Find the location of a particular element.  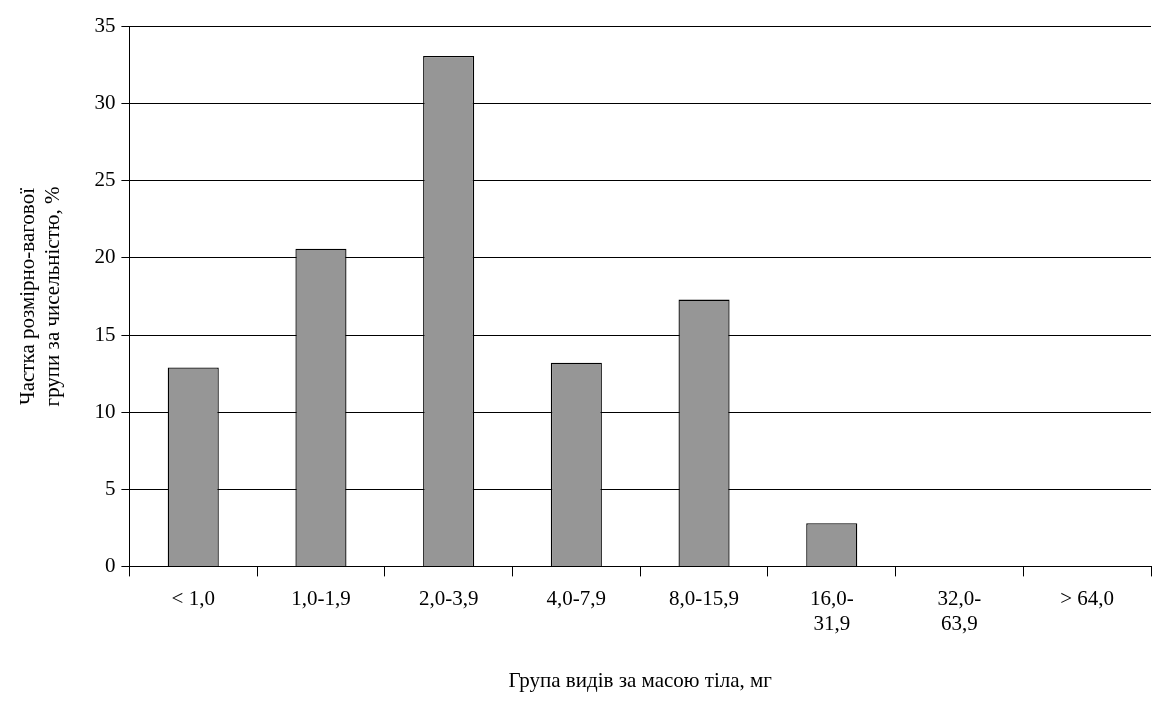

y-tick-label: 5 is located at coordinates (110, 487).